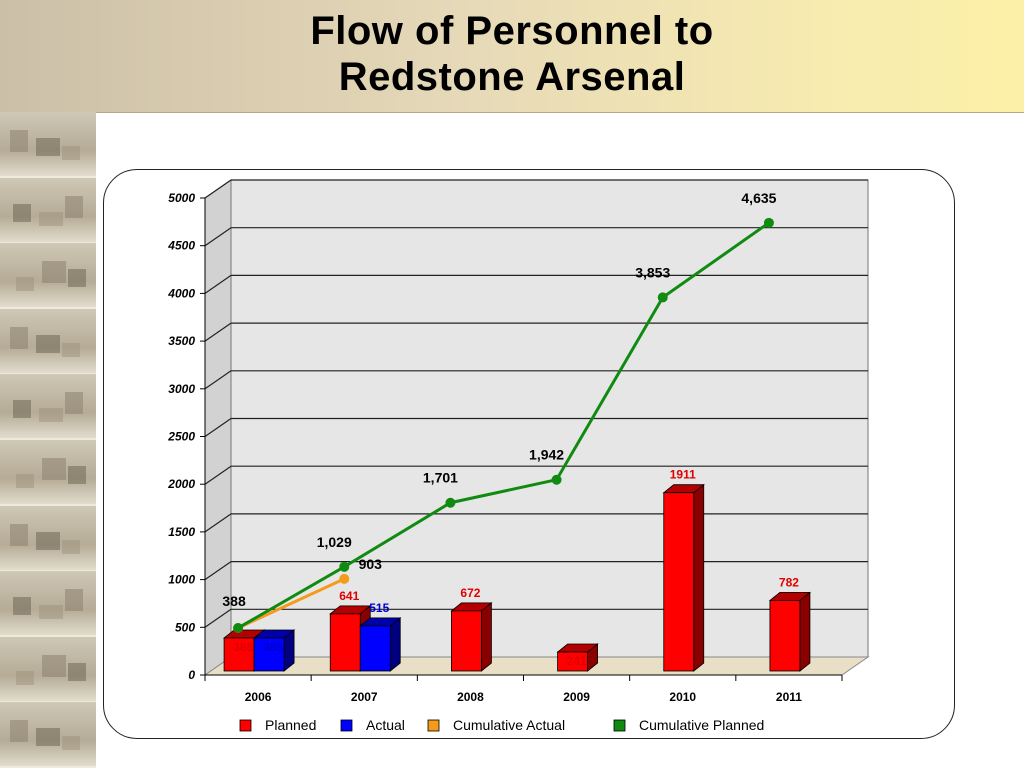  I want to click on data-label-planned-2010: 1911, so click(683, 475).